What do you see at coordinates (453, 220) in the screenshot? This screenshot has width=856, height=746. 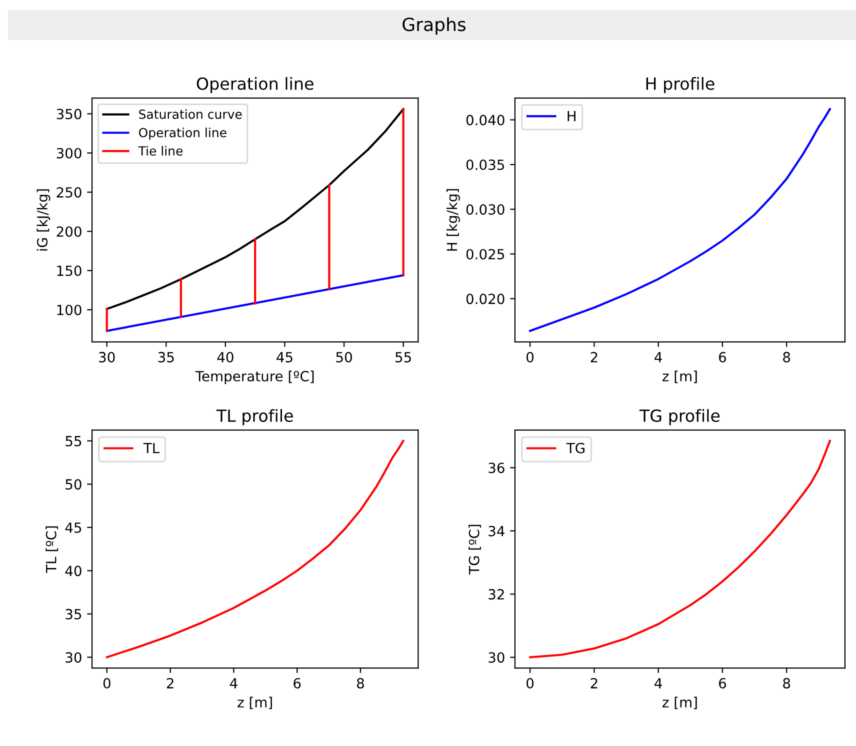 I see `y-axis-title: H [kg/kg]` at bounding box center [453, 220].